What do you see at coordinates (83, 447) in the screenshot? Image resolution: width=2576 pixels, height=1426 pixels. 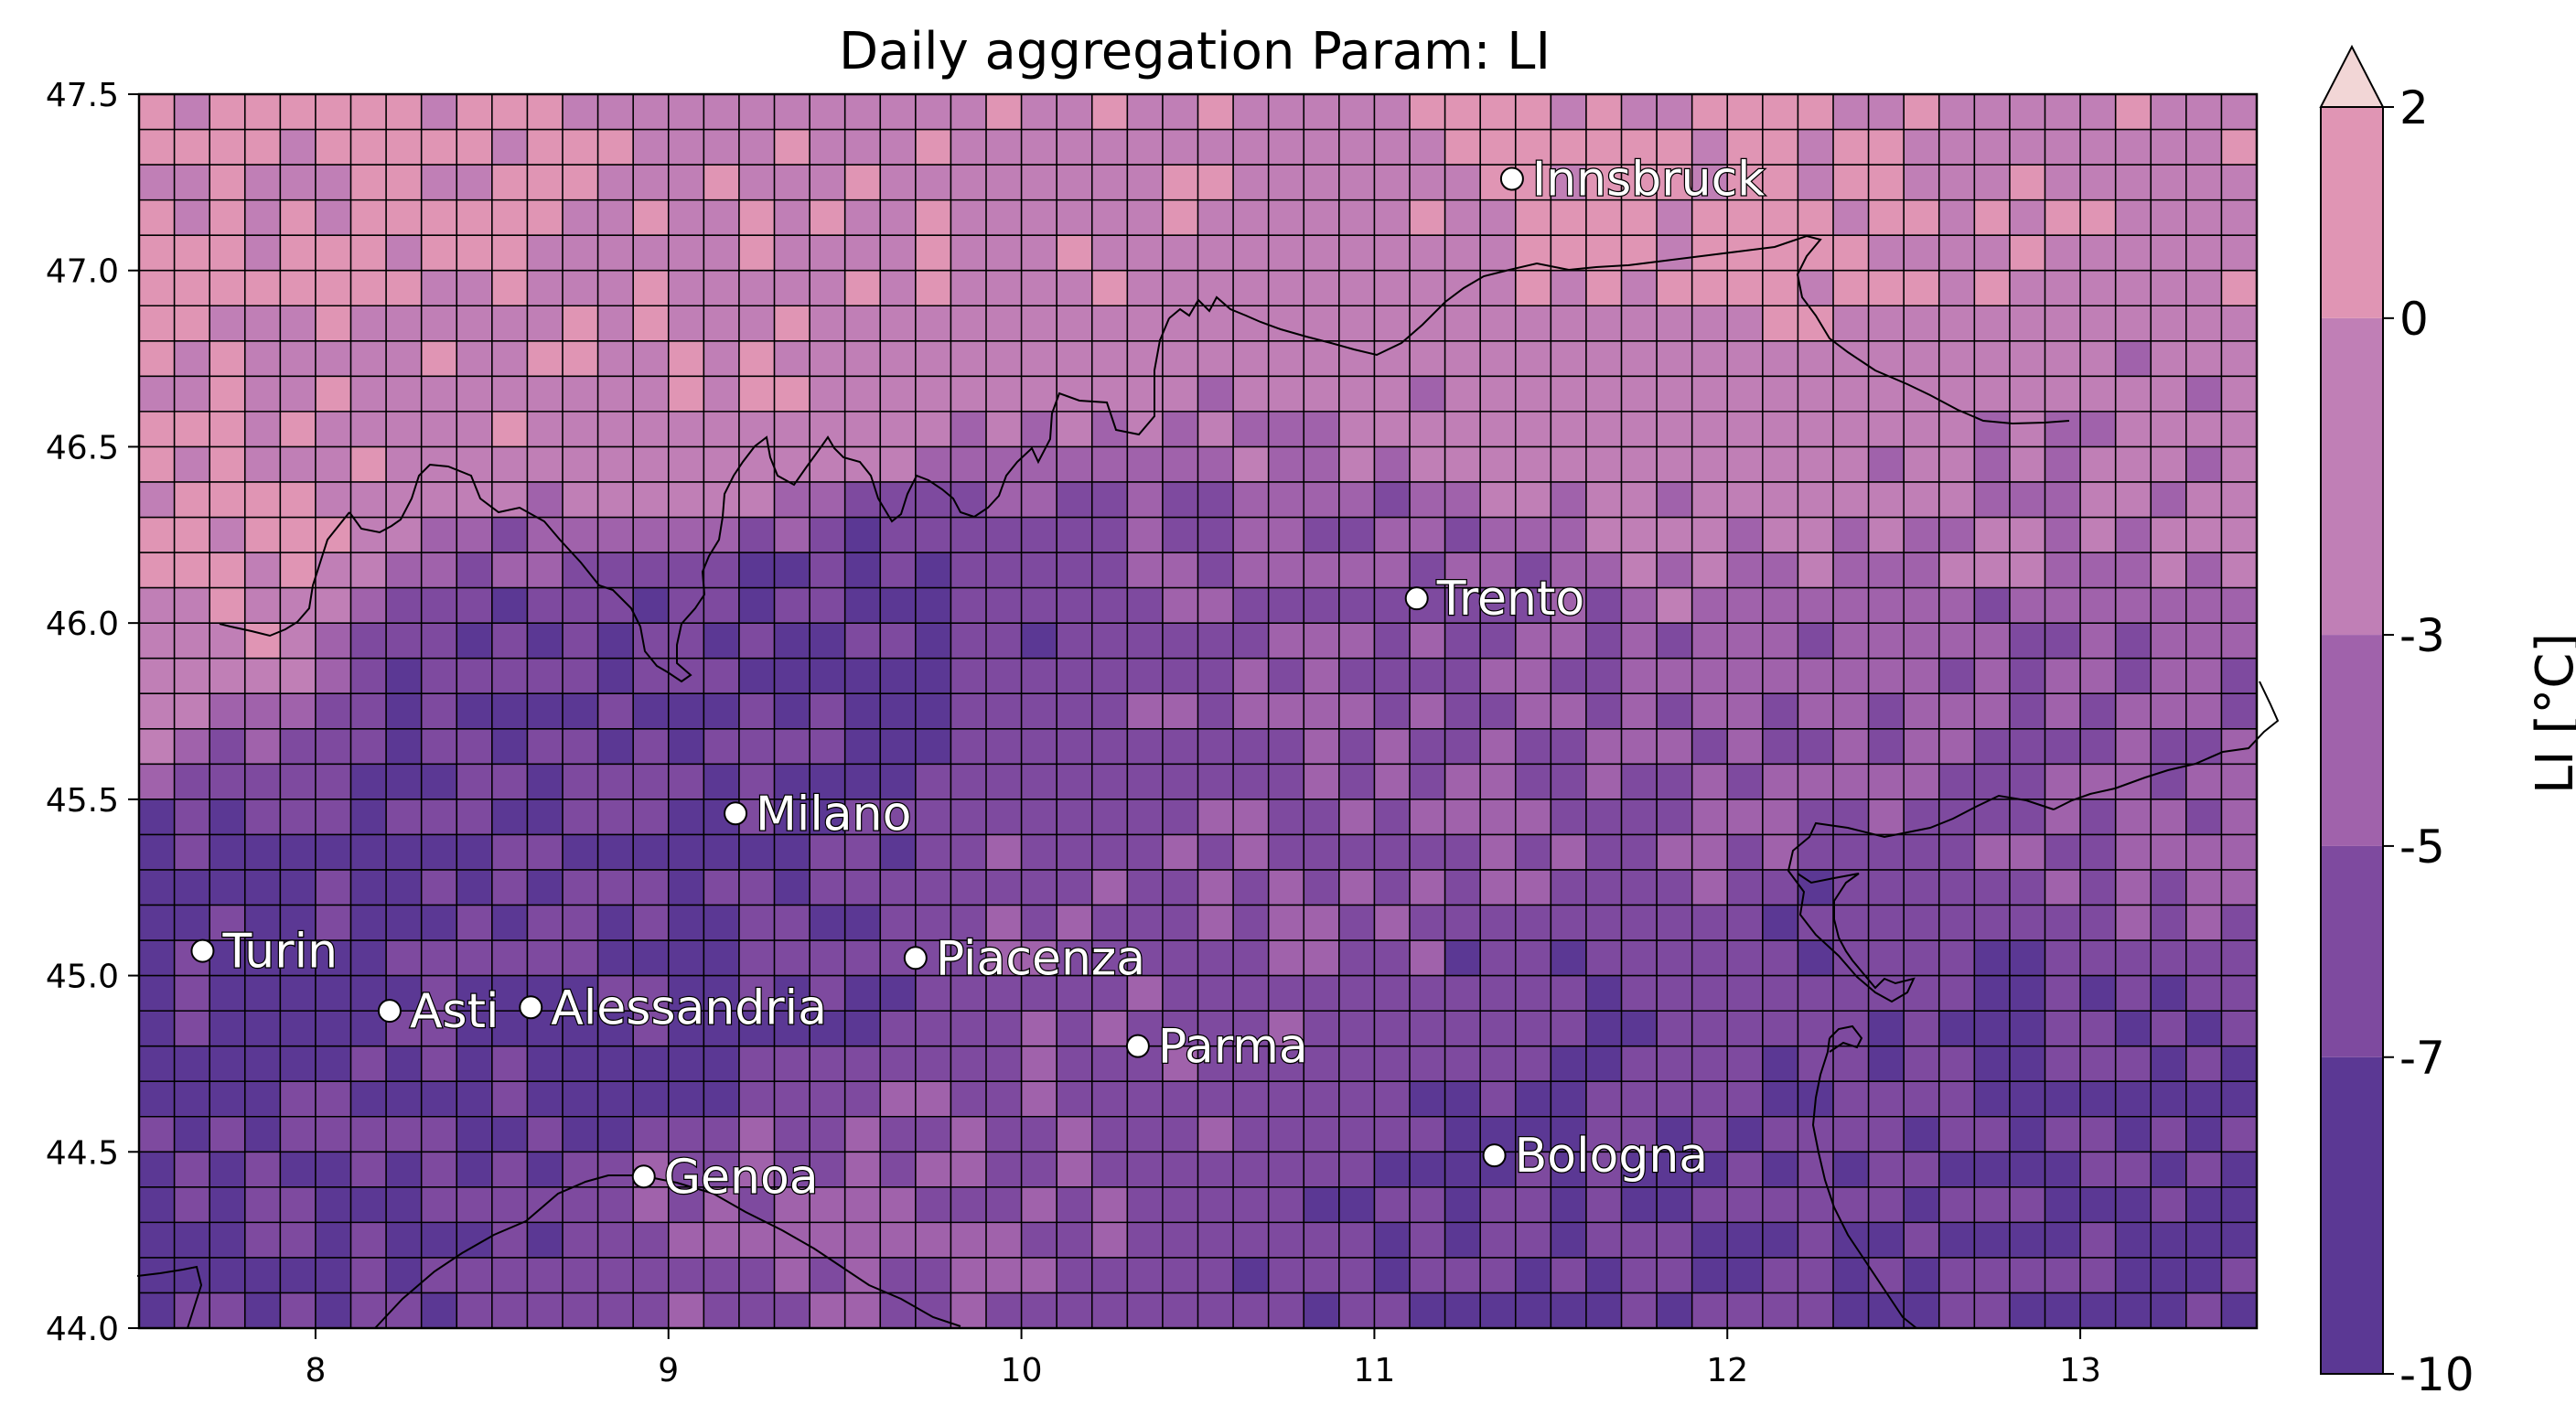 I see `y-tick-label: 46.5` at bounding box center [83, 447].